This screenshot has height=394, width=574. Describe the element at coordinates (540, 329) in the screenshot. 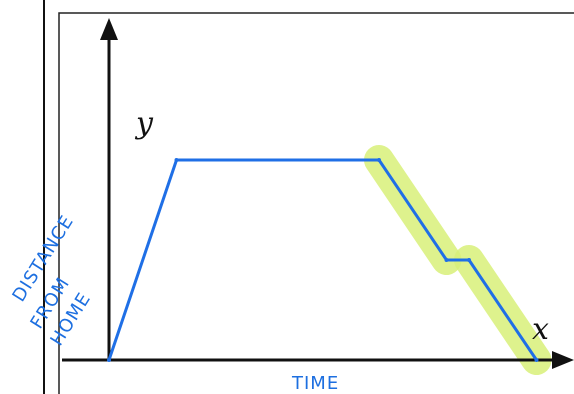

I see `x-axis-letter: x` at that location.